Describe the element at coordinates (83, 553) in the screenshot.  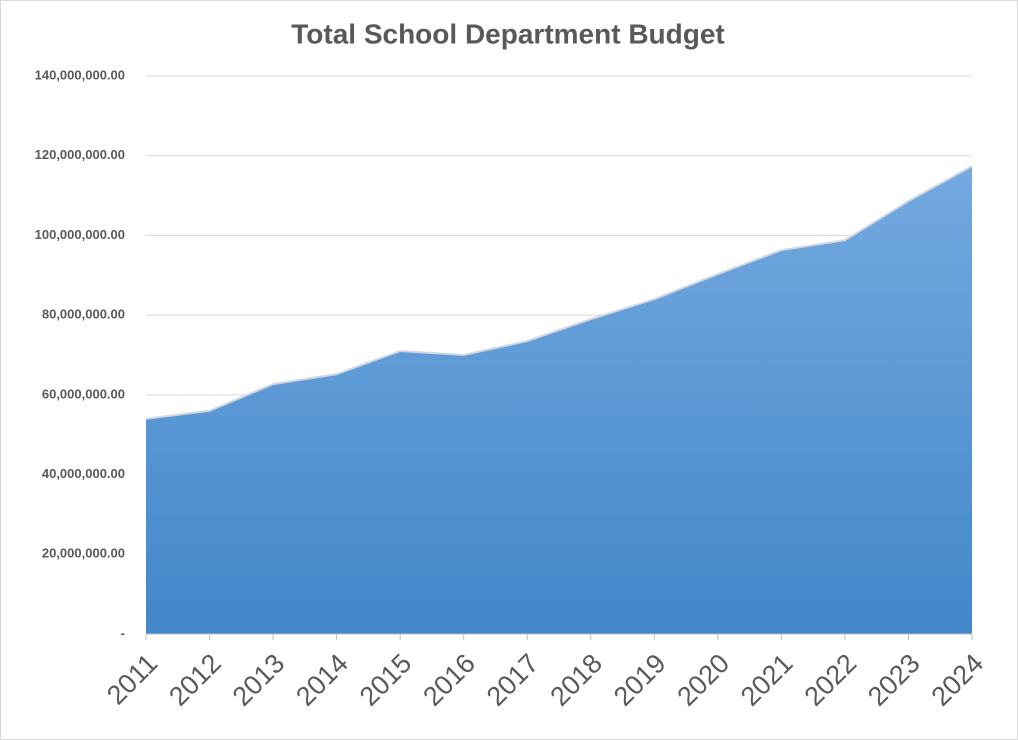
I see `y-tick-label: 20,000,000.00` at that location.